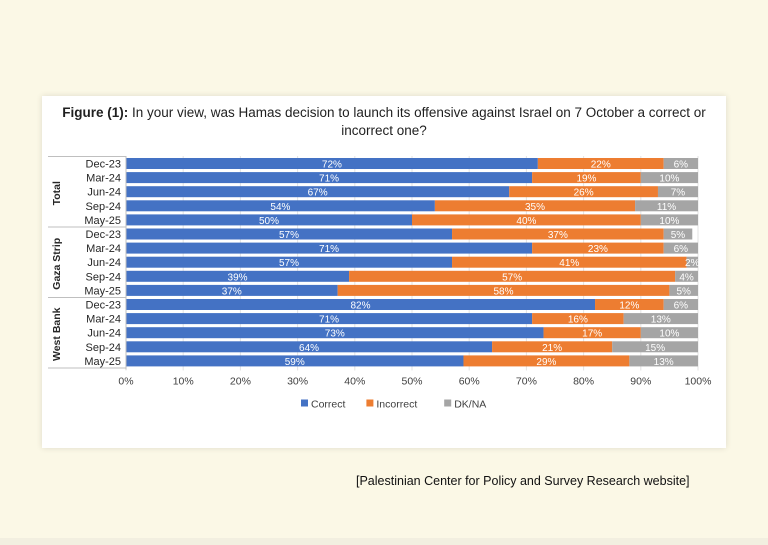 The image size is (768, 545). I want to click on data-label: 21%, so click(552, 348).